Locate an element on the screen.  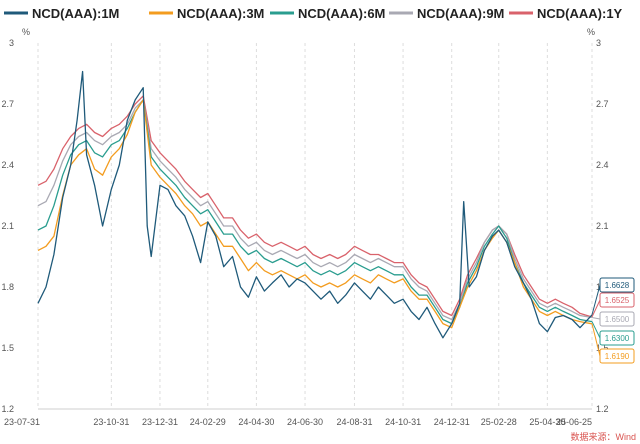
y-tick-left-4: 1.8 is located at coordinates (7, 287).